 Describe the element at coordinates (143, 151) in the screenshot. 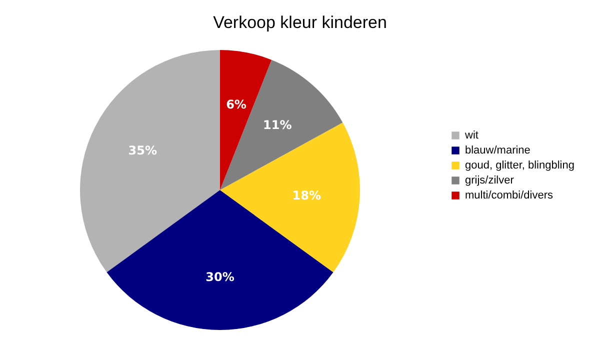

I see `data-label: 35%` at that location.